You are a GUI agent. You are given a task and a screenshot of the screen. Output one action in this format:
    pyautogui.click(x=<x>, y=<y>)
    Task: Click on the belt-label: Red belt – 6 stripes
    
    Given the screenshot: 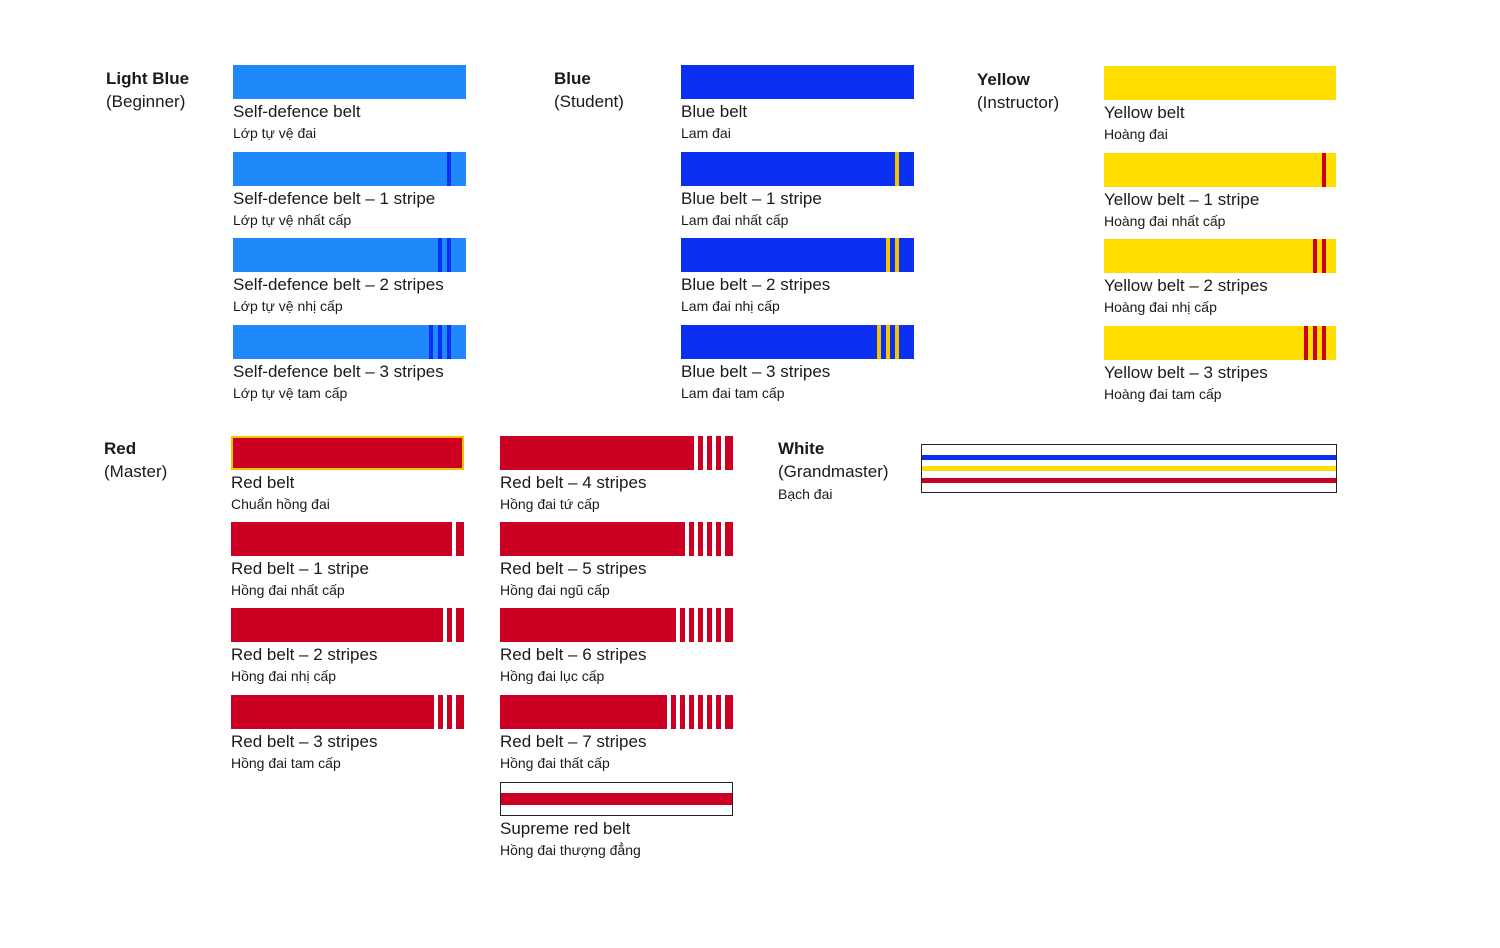 What is the action you would take?
    pyautogui.click(x=573, y=654)
    